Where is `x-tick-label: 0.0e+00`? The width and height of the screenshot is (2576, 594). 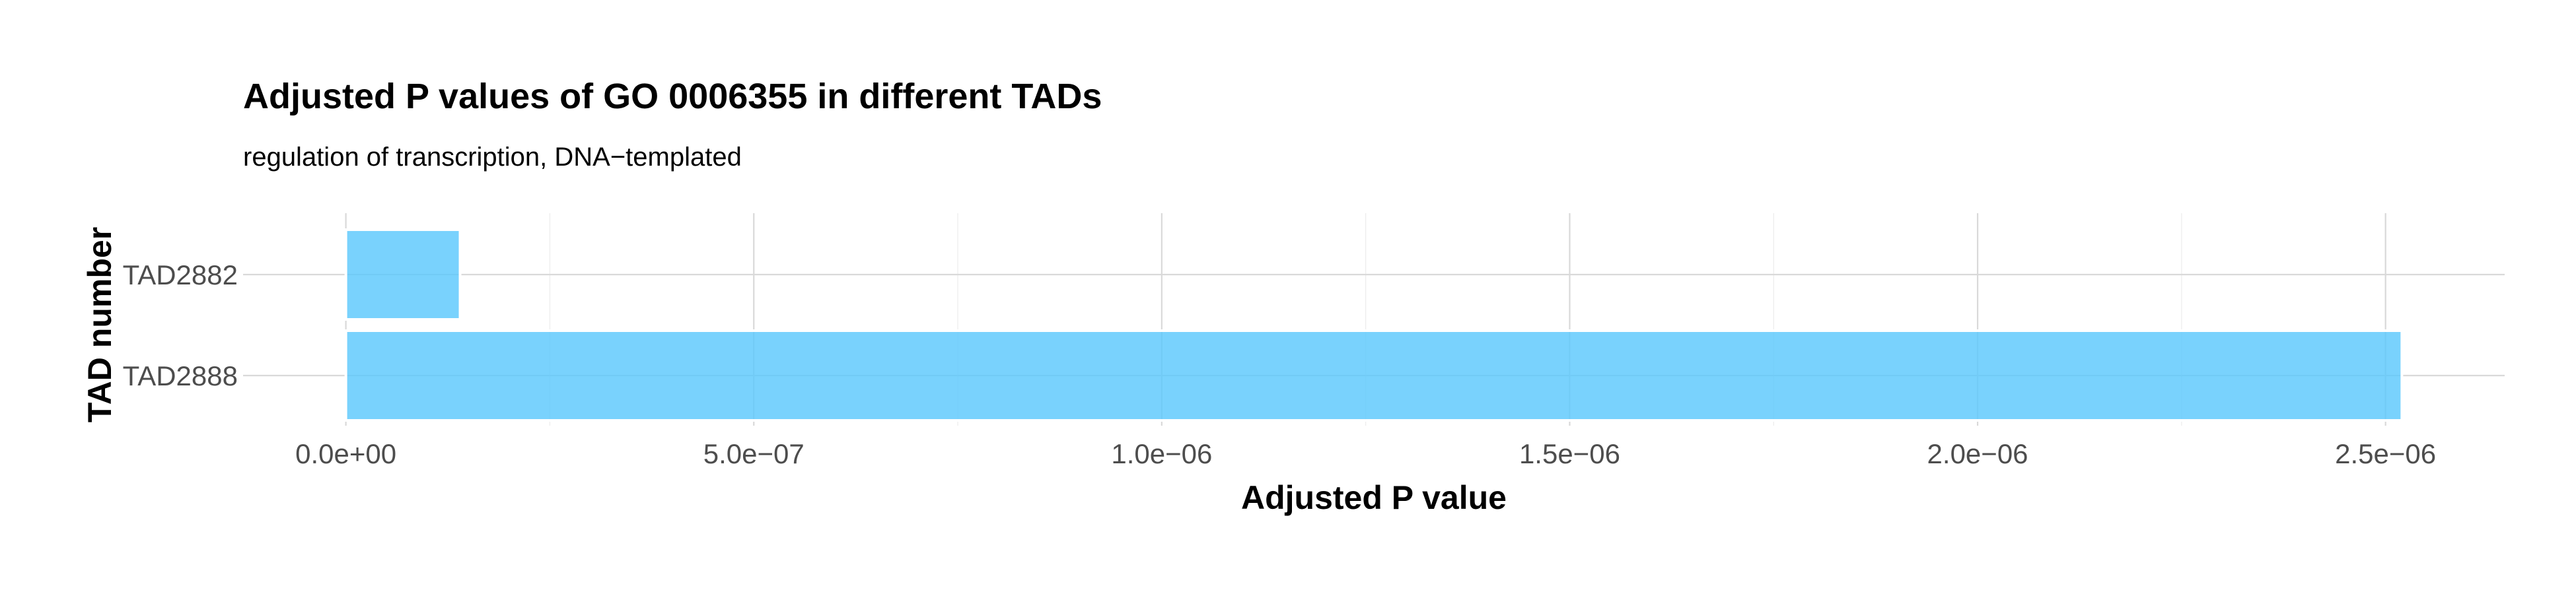
x-tick-label: 0.0e+00 is located at coordinates (345, 453).